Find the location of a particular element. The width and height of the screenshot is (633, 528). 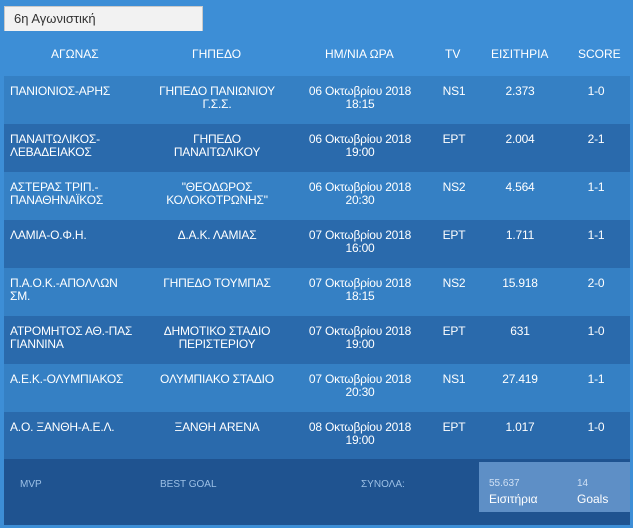

stadium-cell: ΓΗΠΕΔΟ ΠΑΝΑΙΤΩΛΙΚΟΥ is located at coordinates (217, 146).